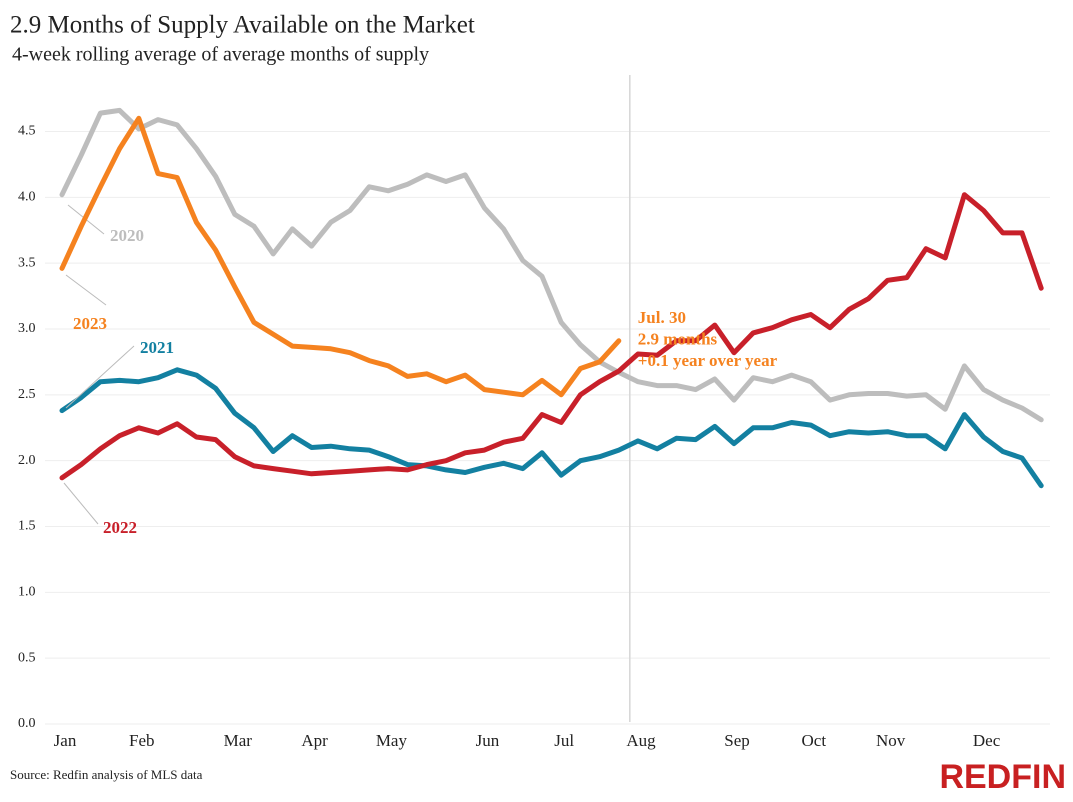  I want to click on y-tick-label: 1.0, so click(27, 592).